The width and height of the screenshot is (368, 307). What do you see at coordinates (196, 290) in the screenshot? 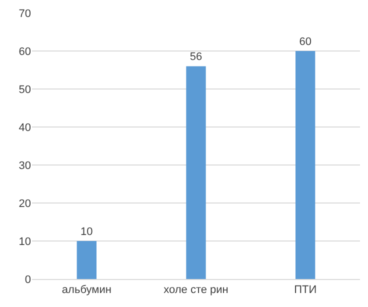
I see `x-tick-label: холе сте рин` at bounding box center [196, 290].